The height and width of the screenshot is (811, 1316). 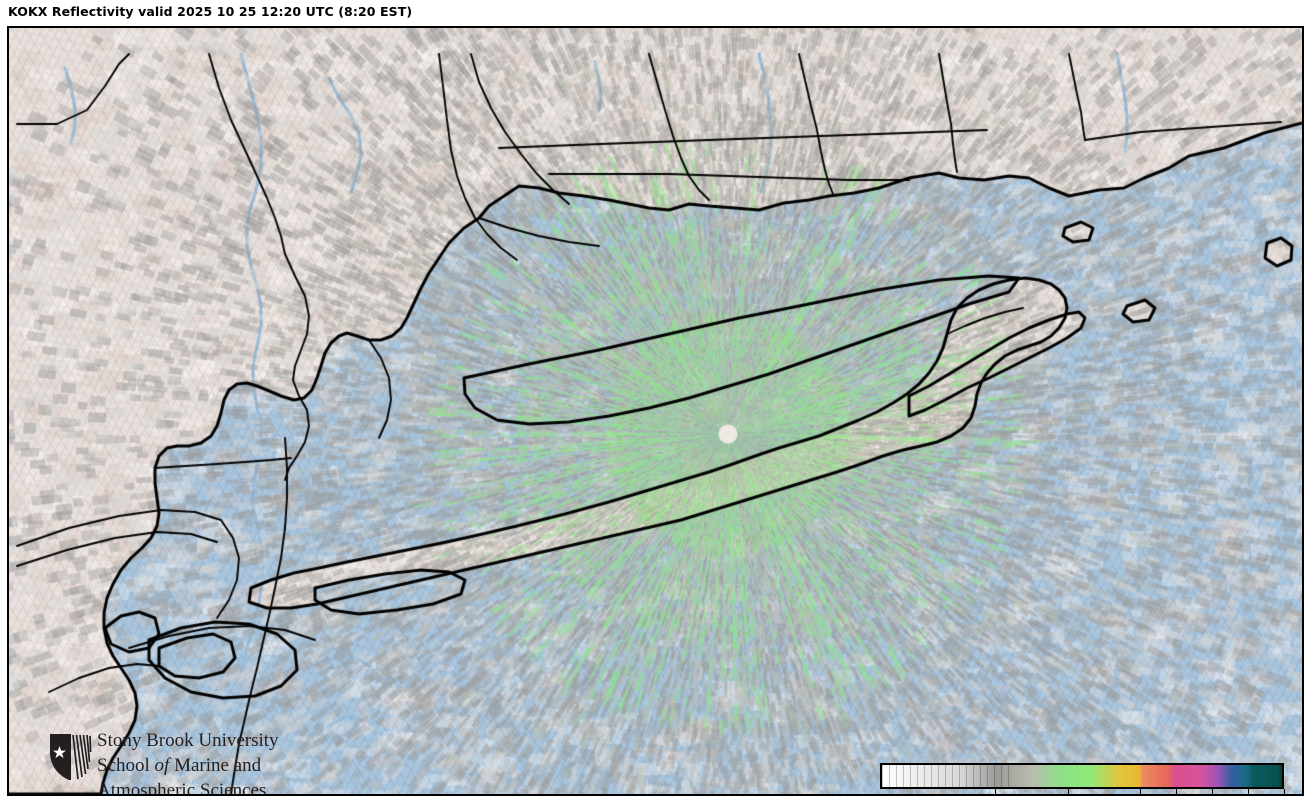 I want to click on logo-school-of: of, so click(x=162, y=765).